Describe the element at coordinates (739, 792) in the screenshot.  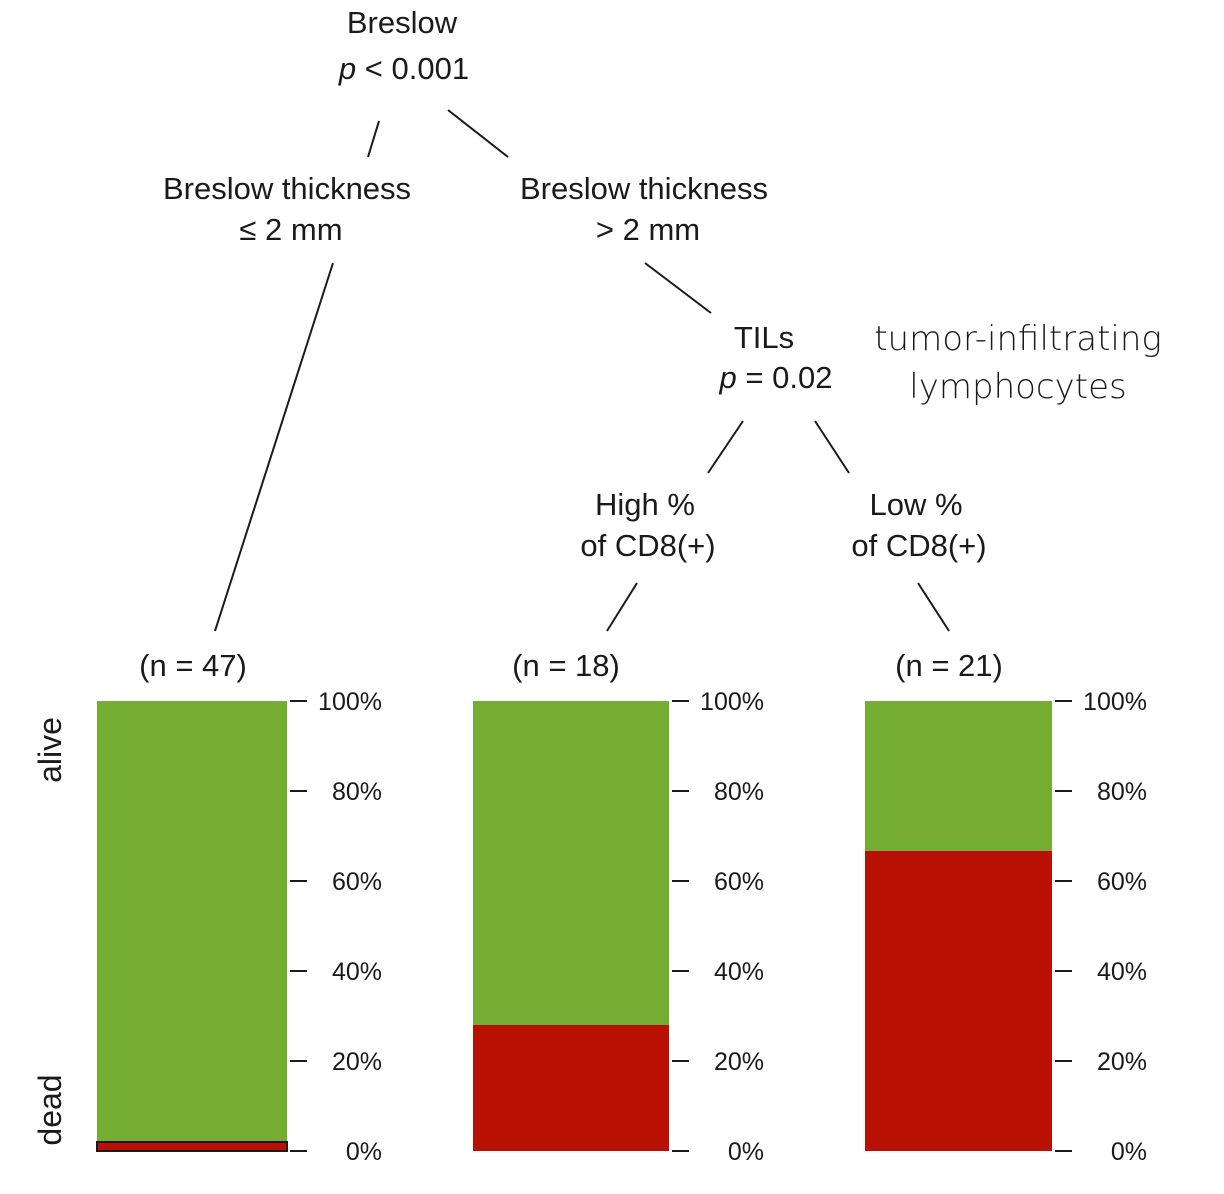
I see `leaf-2-tick-label-80: 80%` at that location.